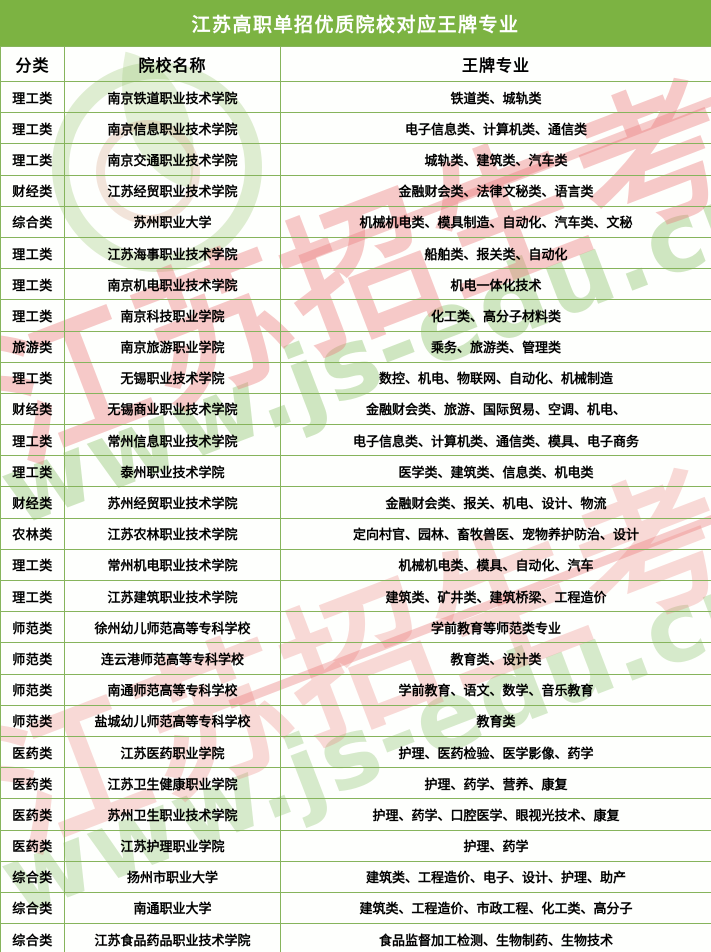 This screenshot has height=952, width=711. I want to click on cell-school-name: 南京信息职业技术学院, so click(172, 128).